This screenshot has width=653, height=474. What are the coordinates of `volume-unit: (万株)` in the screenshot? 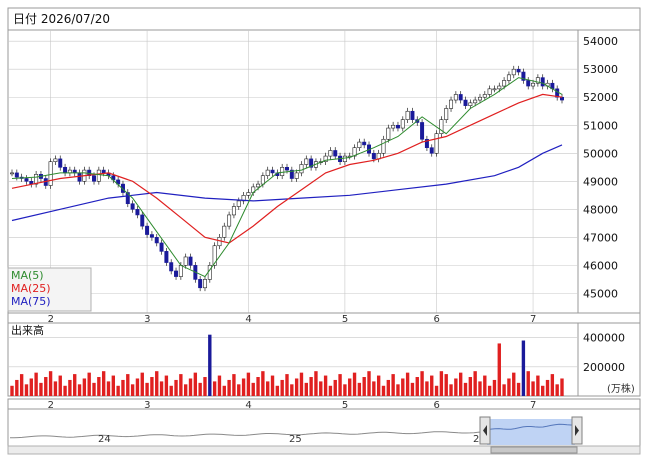 It's located at (621, 388).